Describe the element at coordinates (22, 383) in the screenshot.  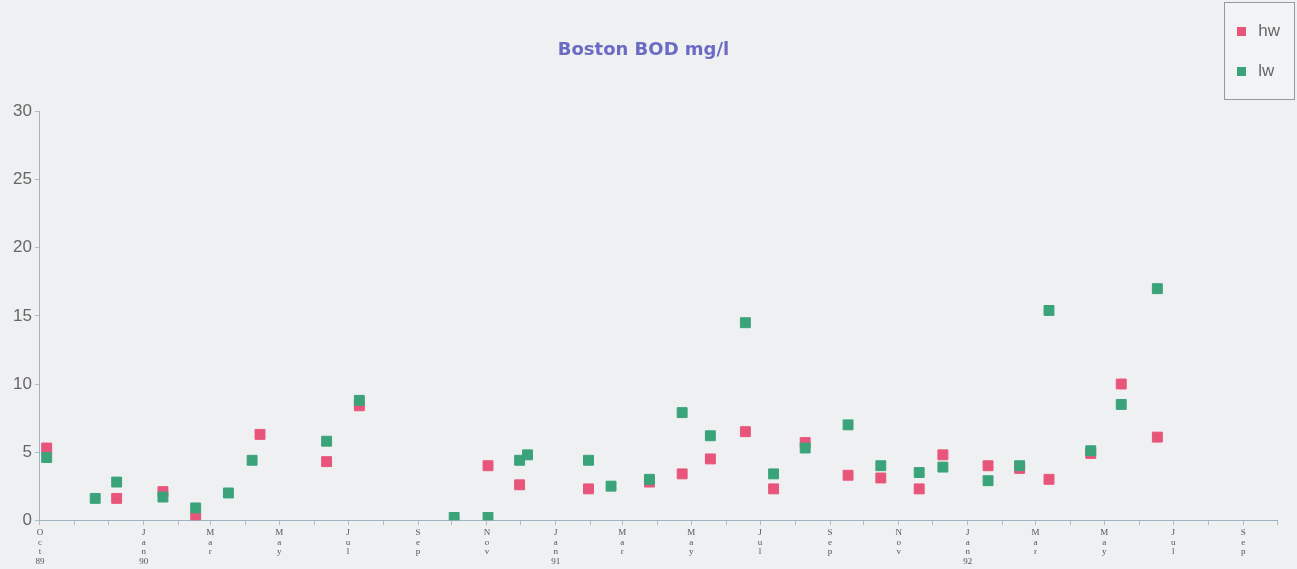
I see `y-tick-label: 10` at that location.